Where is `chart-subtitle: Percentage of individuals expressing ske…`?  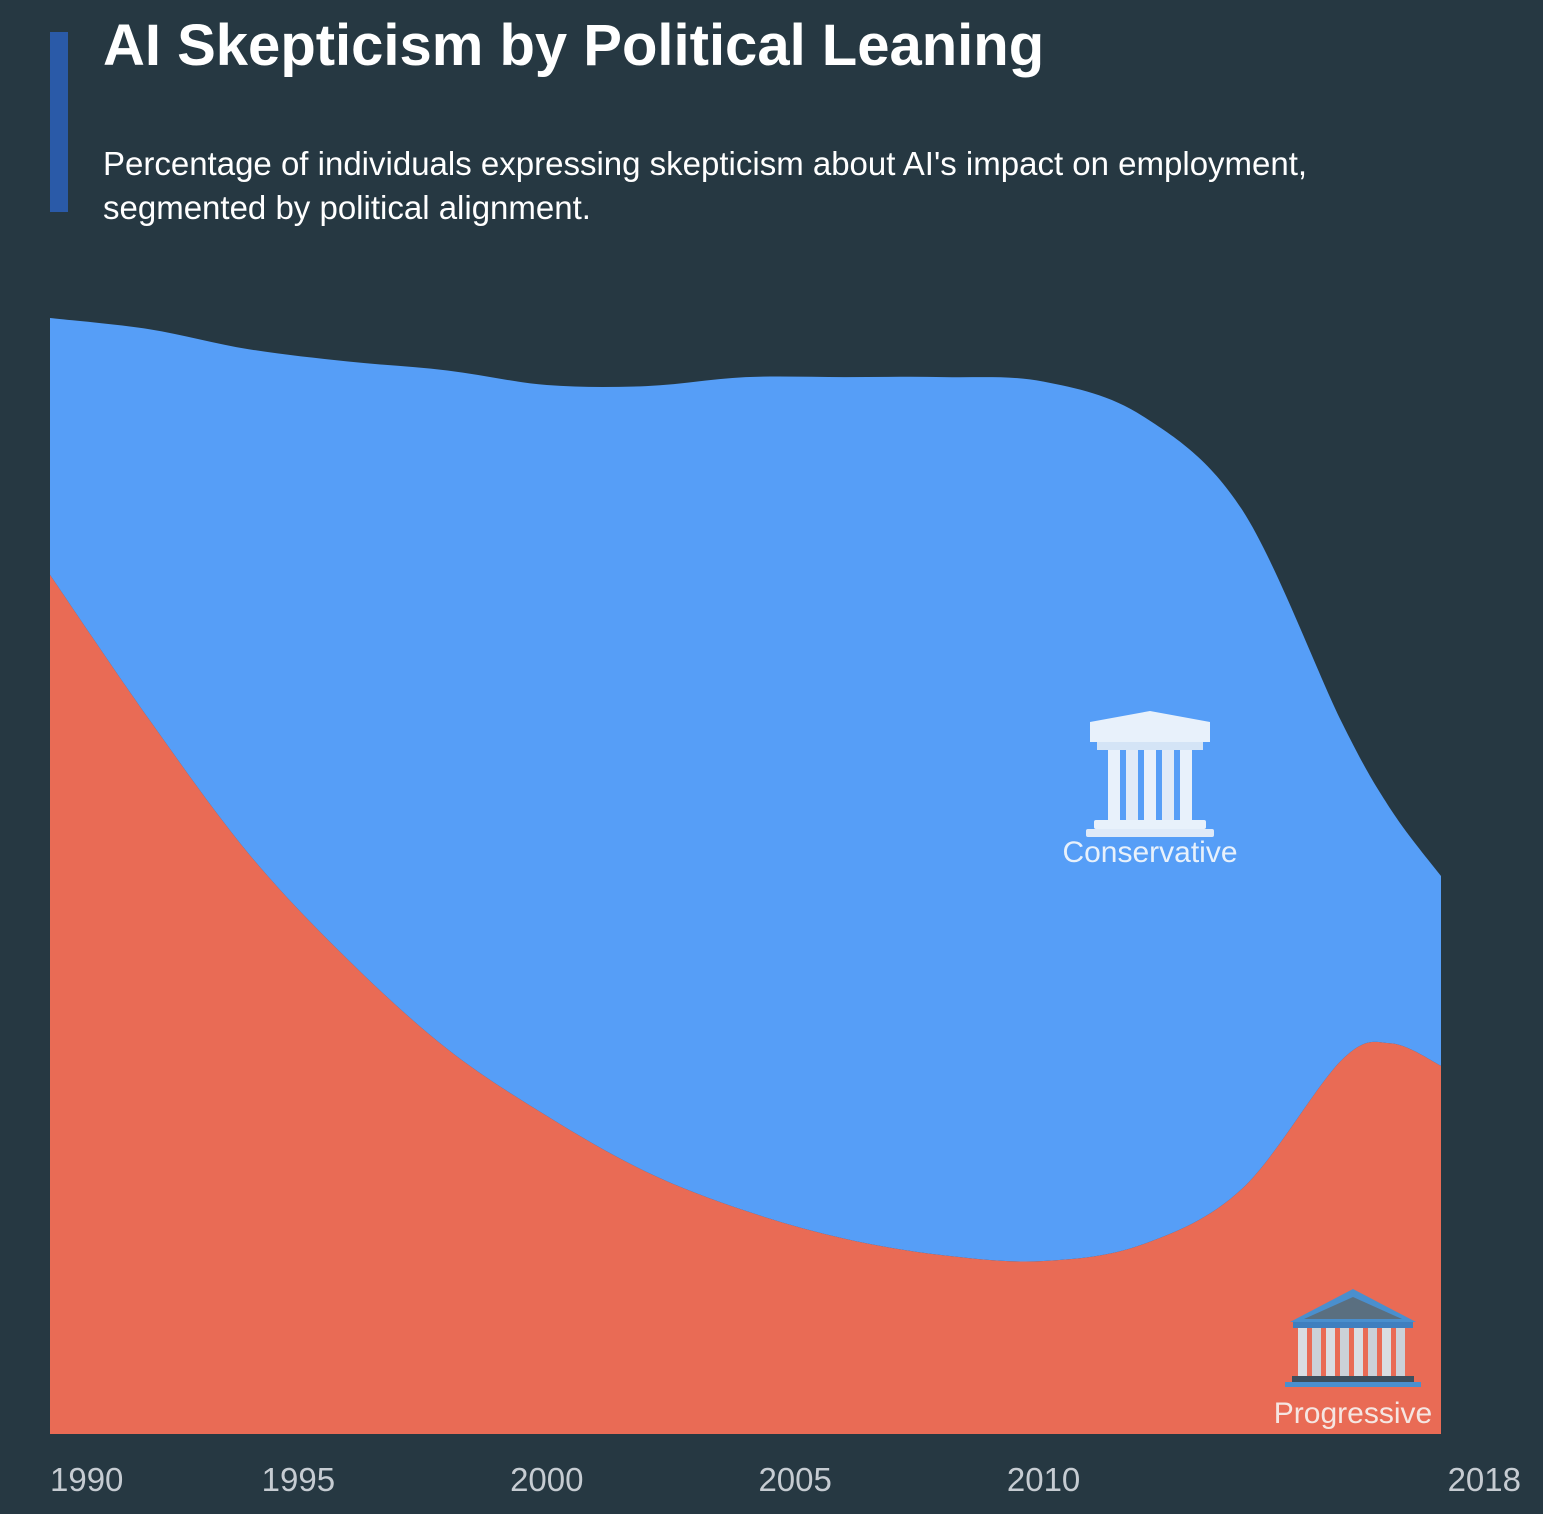
chart-subtitle: Percentage of individuals expressing ske… is located at coordinates (705, 185).